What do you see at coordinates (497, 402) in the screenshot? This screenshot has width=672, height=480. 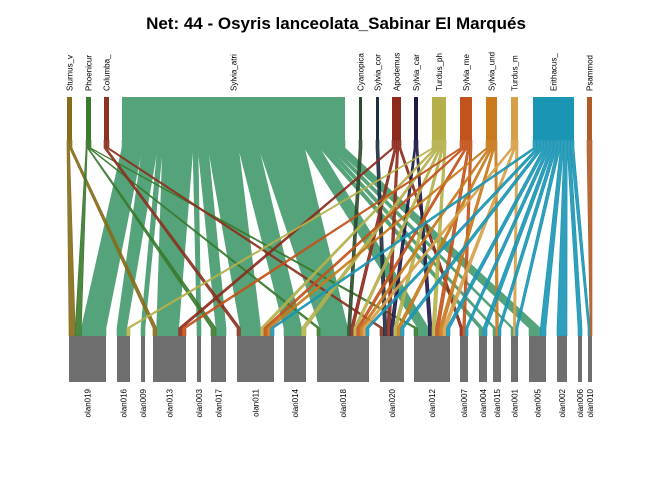 I see `lower-node-label: olan015` at bounding box center [497, 402].